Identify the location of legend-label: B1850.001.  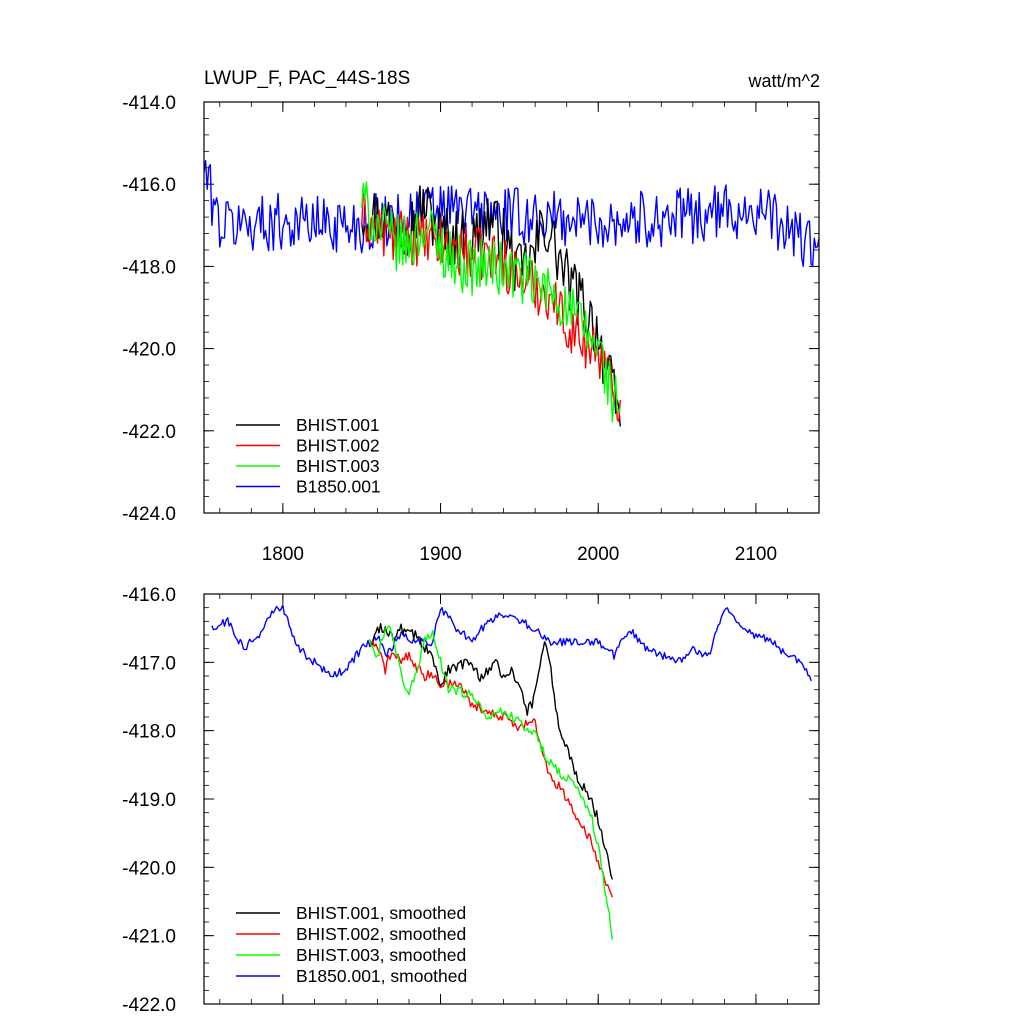
(338, 487).